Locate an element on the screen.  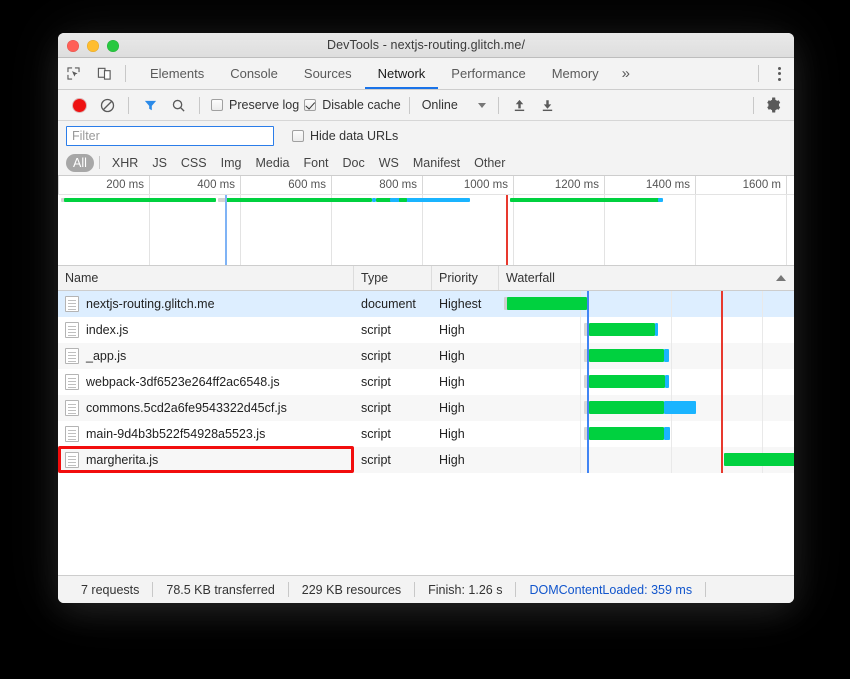
filter-placeholder: Filter is located at coordinates (86, 135).